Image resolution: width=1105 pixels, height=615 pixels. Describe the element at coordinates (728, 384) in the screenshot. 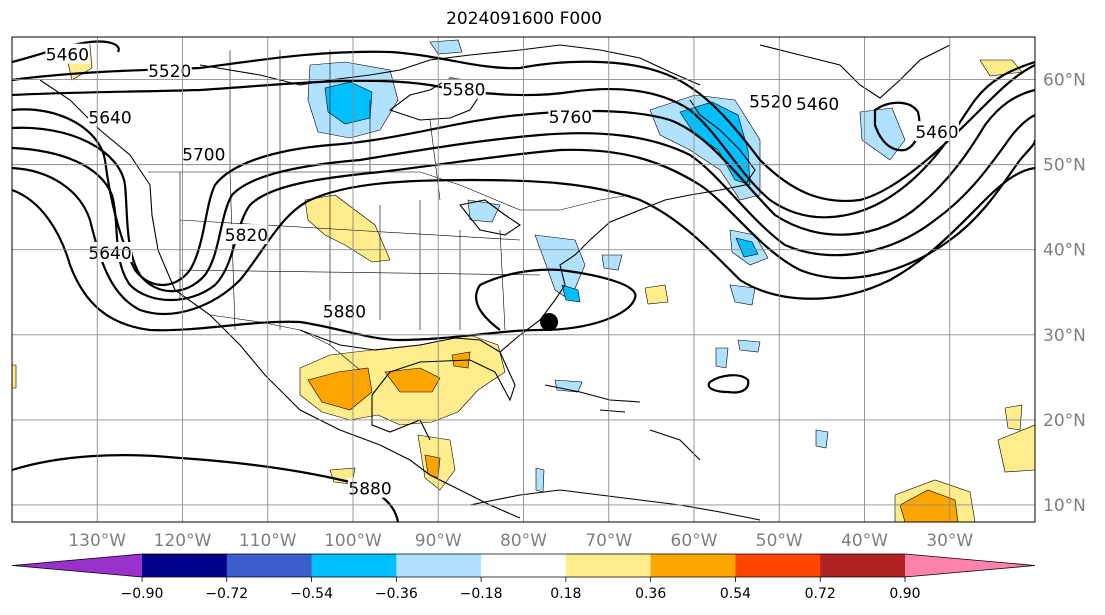

I see `contour-small-loop` at that location.